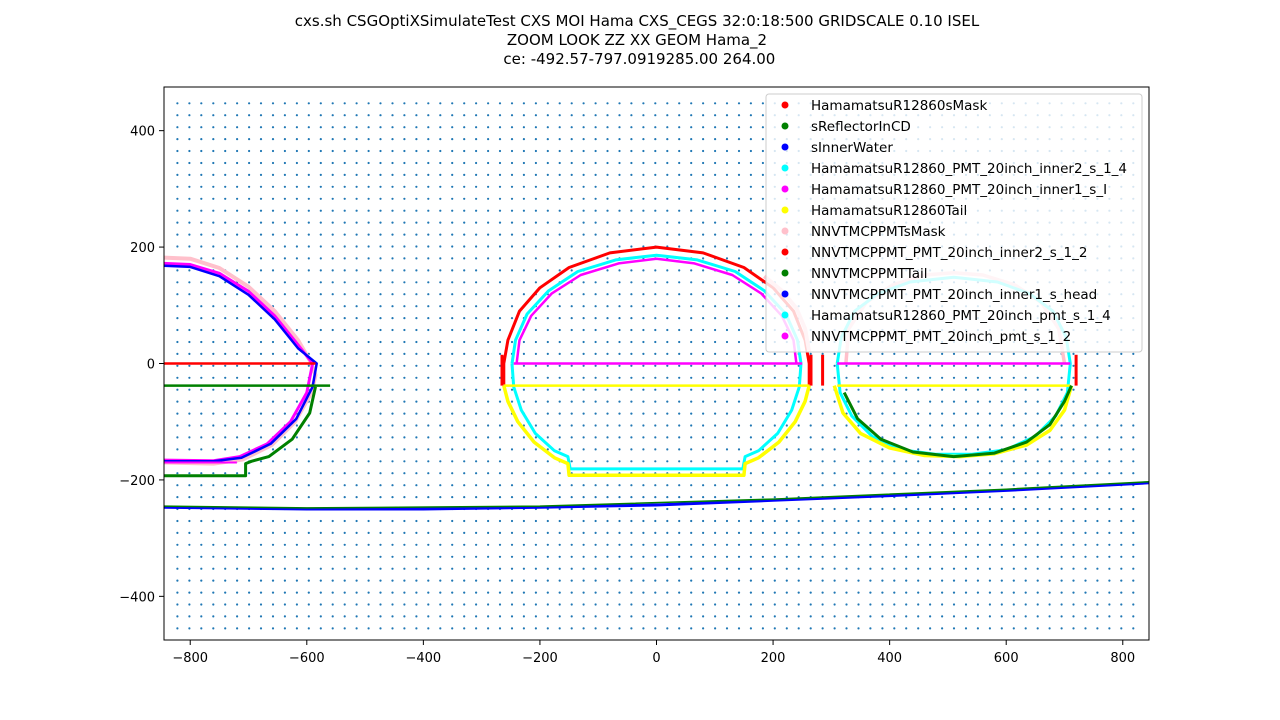  Describe the element at coordinates (137, 597) in the screenshot. I see `y-tick-label: −400` at that location.